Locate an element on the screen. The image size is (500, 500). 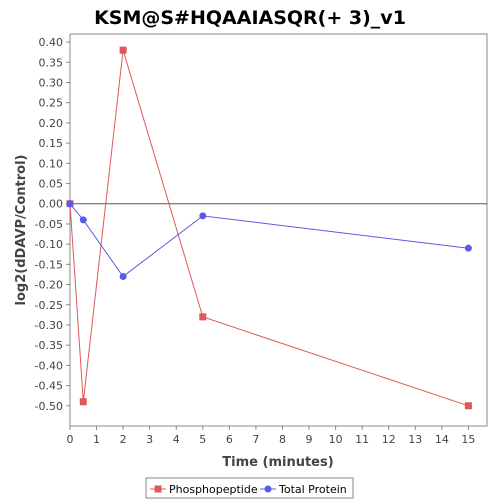
x-tick-label: 3 is located at coordinates (149, 439).